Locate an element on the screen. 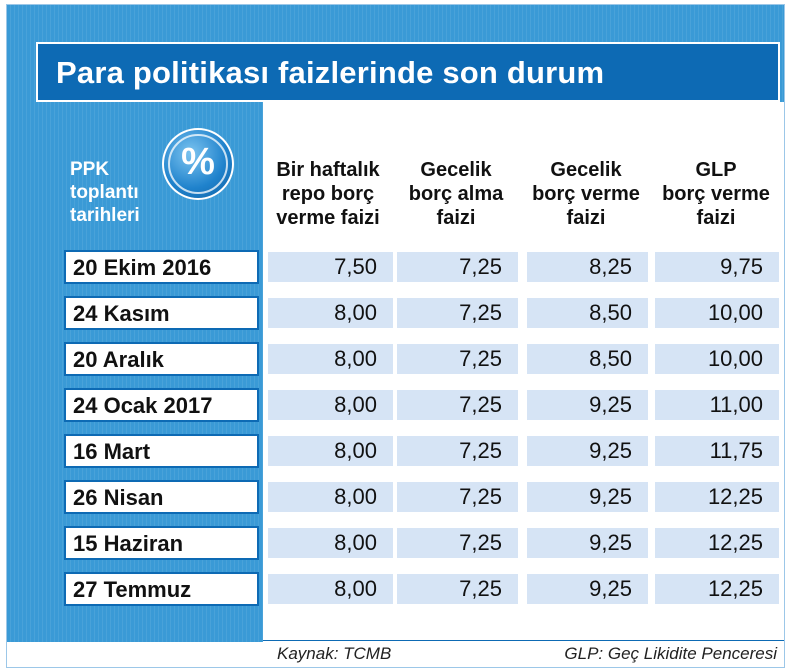 This screenshot has height=672, width=791. title-bar: Para politikası faizlerinde son durum is located at coordinates (408, 72).